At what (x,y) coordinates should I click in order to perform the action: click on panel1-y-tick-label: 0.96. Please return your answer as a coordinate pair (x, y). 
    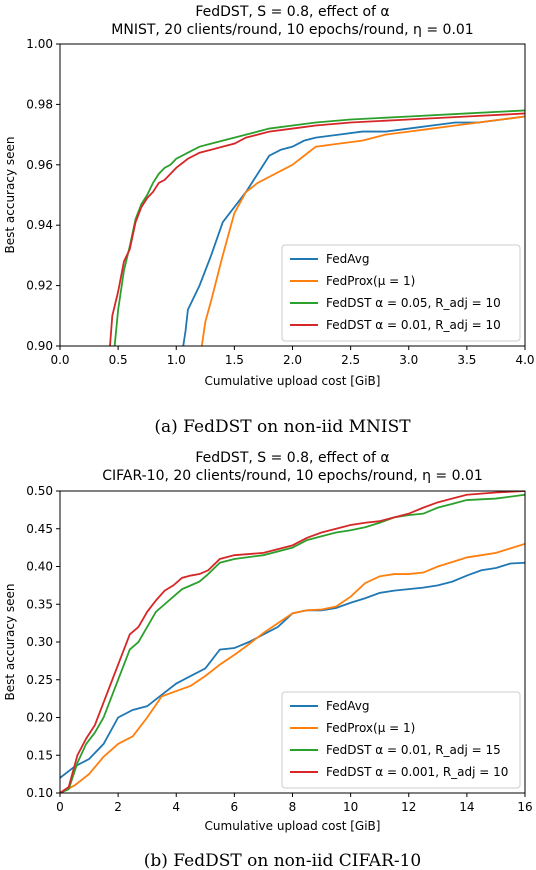
    Looking at the image, I should click on (39, 165).